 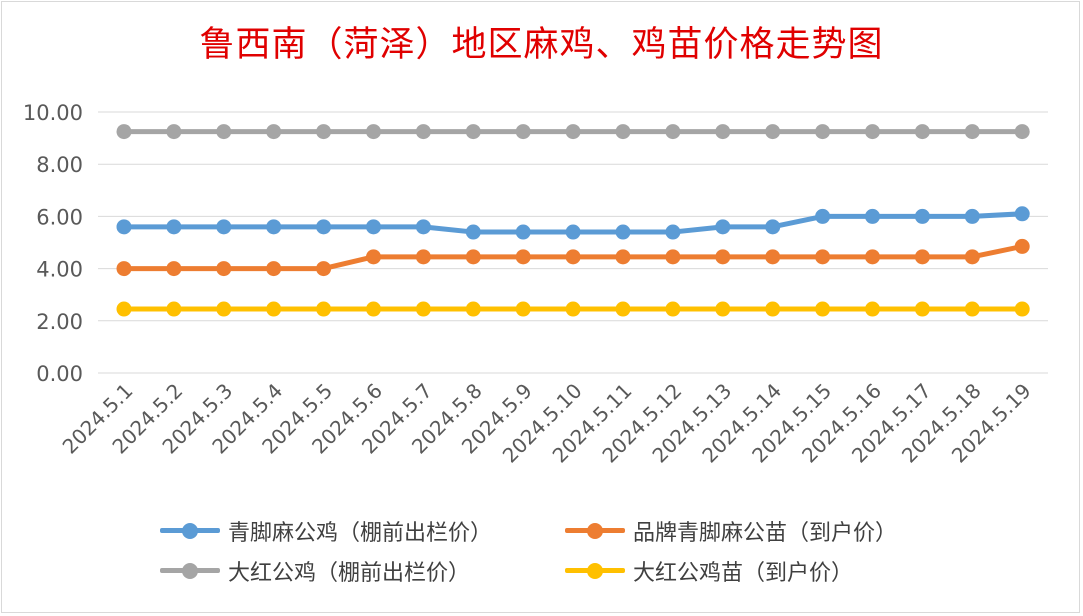 What do you see at coordinates (360, 533) in the screenshot?
I see `legend-label-series-1: 青脚麻公鸡（棚前出栏价）` at bounding box center [360, 533].